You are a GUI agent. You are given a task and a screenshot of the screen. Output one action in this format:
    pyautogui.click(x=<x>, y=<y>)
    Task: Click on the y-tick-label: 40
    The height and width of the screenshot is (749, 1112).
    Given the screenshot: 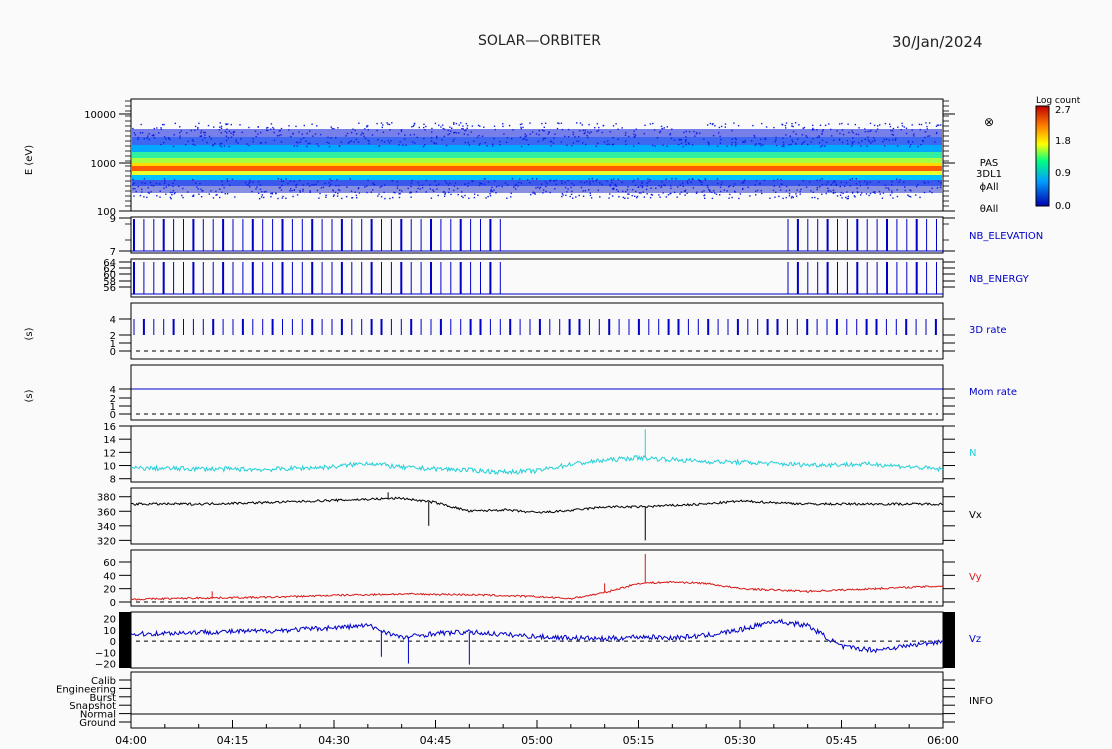 What is the action you would take?
    pyautogui.click(x=109, y=576)
    